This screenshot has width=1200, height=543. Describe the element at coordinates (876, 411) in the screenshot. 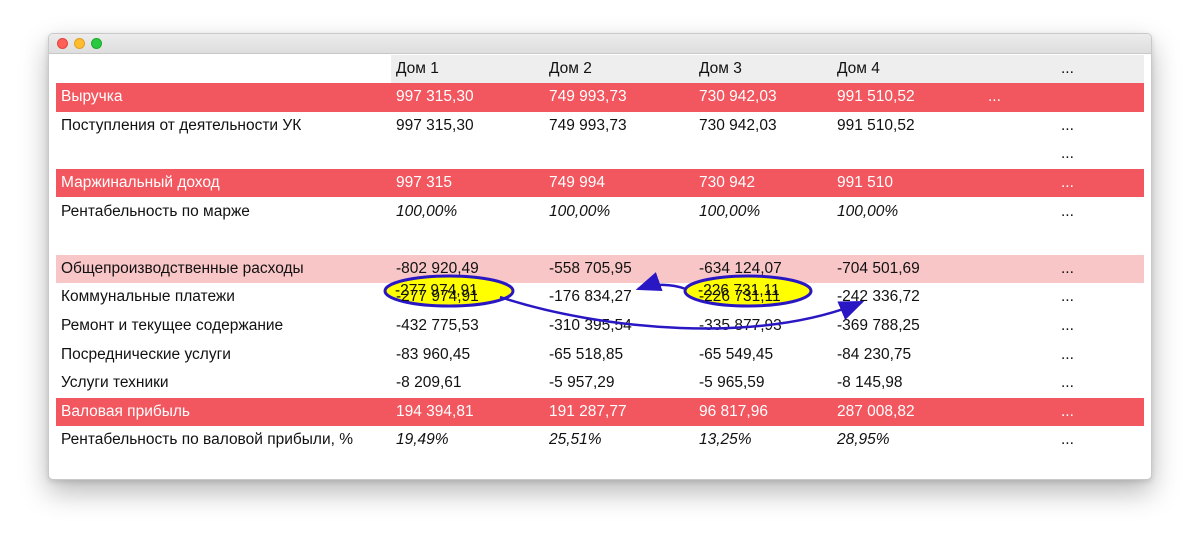

I see `cell-value: 287 008,82` at that location.